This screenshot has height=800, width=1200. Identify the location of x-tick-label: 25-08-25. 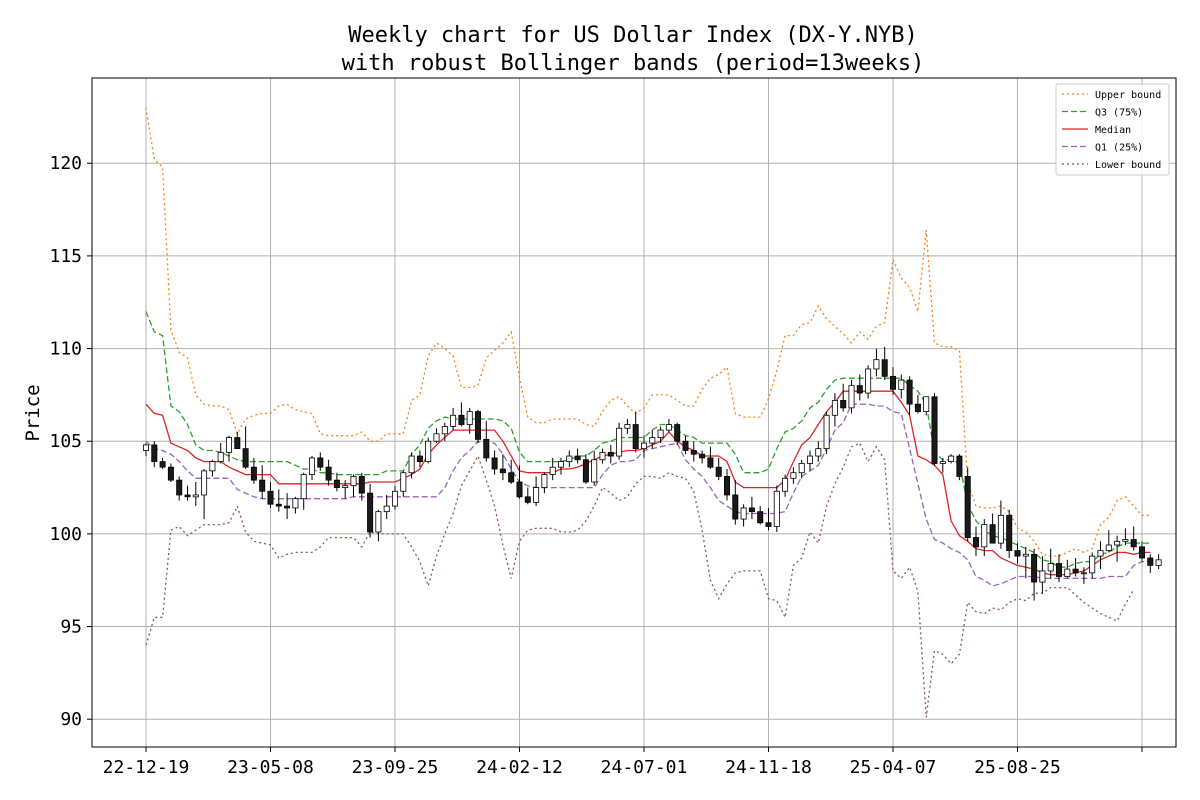
(1017, 767).